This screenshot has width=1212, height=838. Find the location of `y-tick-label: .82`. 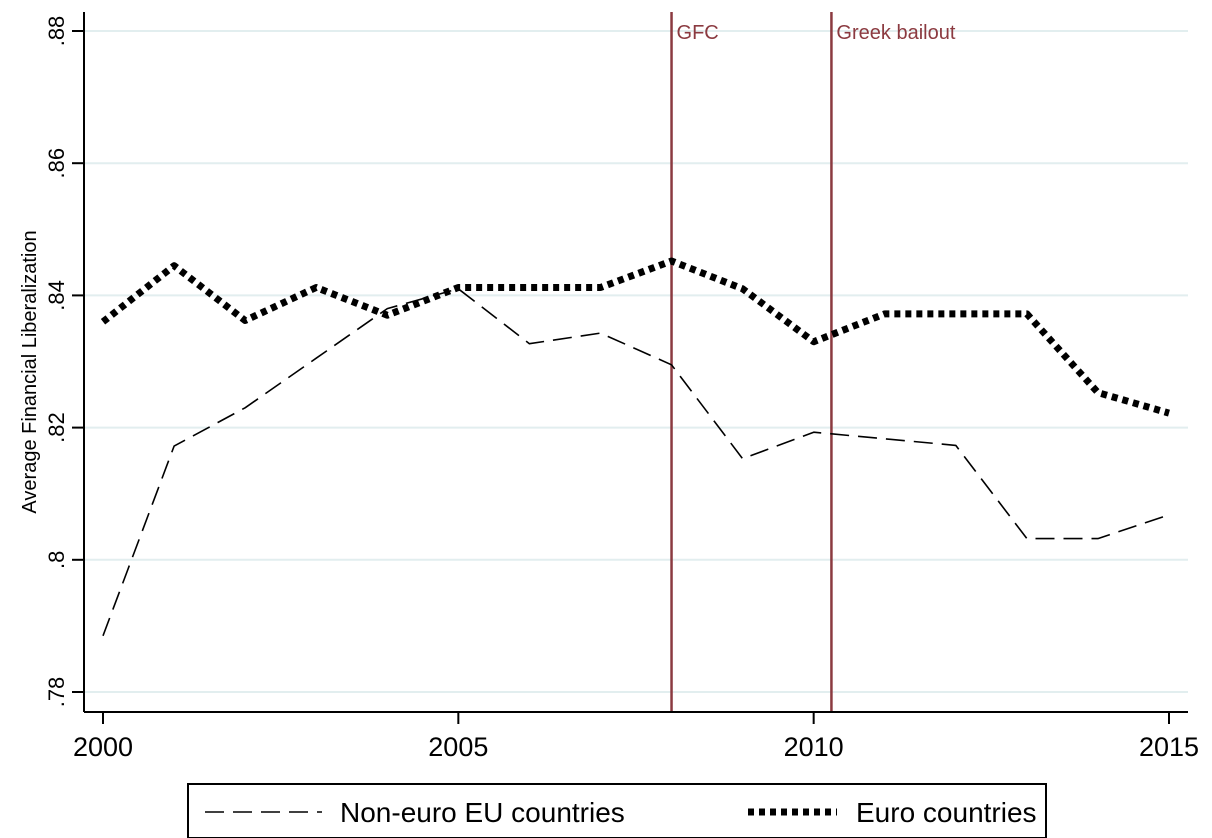

y-tick-label: .82 is located at coordinates (56, 427).